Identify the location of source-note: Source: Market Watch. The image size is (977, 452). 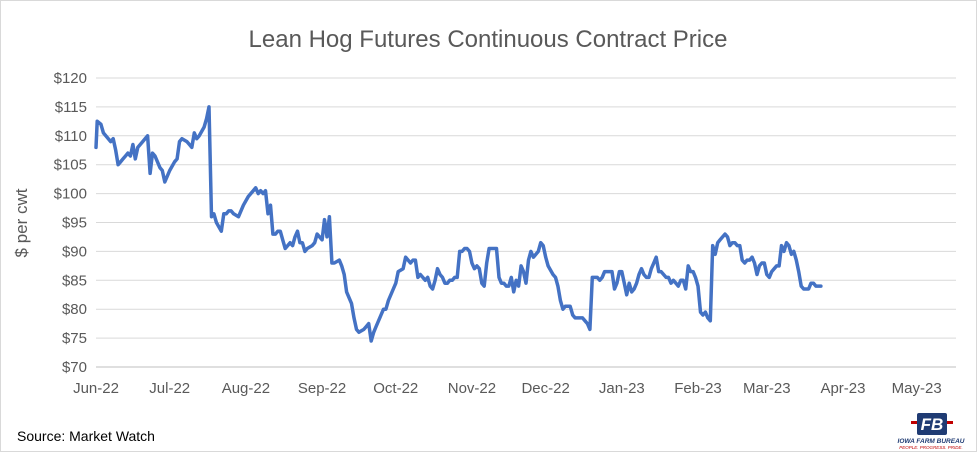
(86, 436).